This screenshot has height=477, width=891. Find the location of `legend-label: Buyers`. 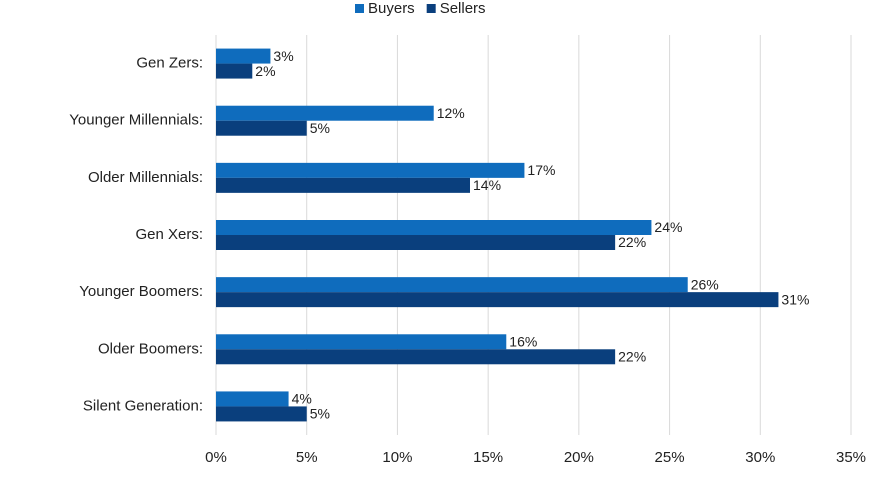

legend-label: Buyers is located at coordinates (391, 8).